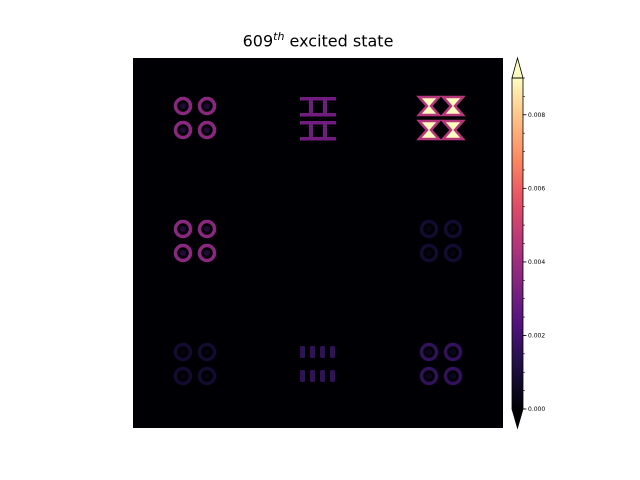  What do you see at coordinates (536, 262) in the screenshot?
I see `colorbar-tick-label: 0.004` at bounding box center [536, 262].